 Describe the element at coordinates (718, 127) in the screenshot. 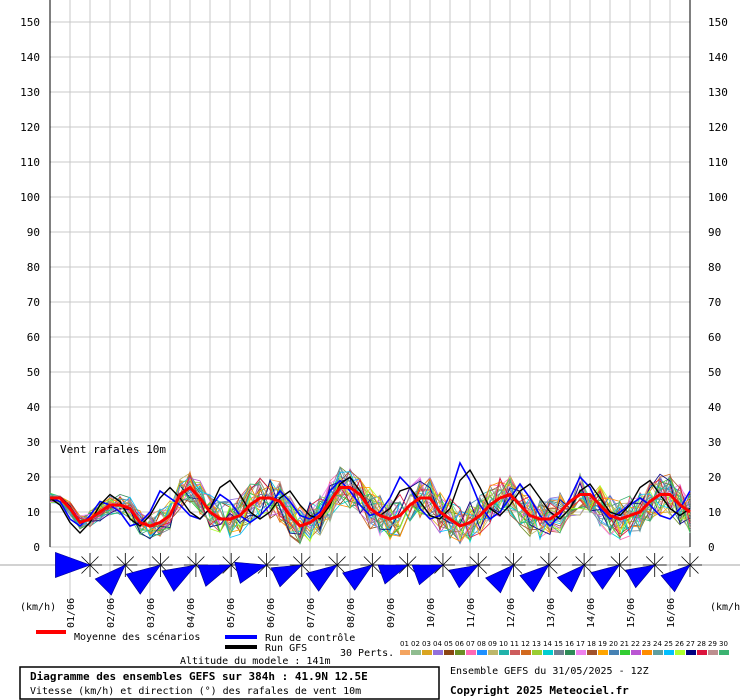

I see `ytick-right-120: 120` at that location.